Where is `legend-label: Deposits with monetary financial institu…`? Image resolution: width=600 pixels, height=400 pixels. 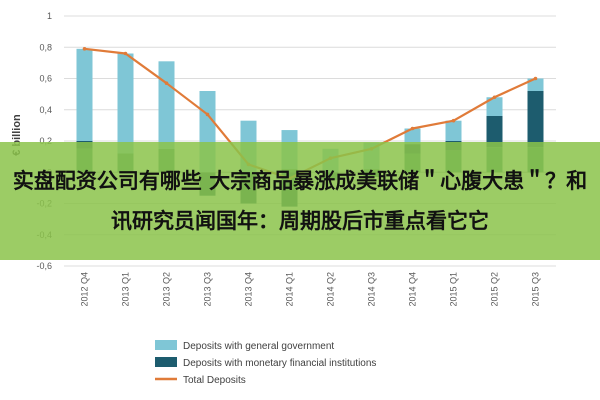
legend-label: Deposits with monetary financial institu… is located at coordinates (279, 363).